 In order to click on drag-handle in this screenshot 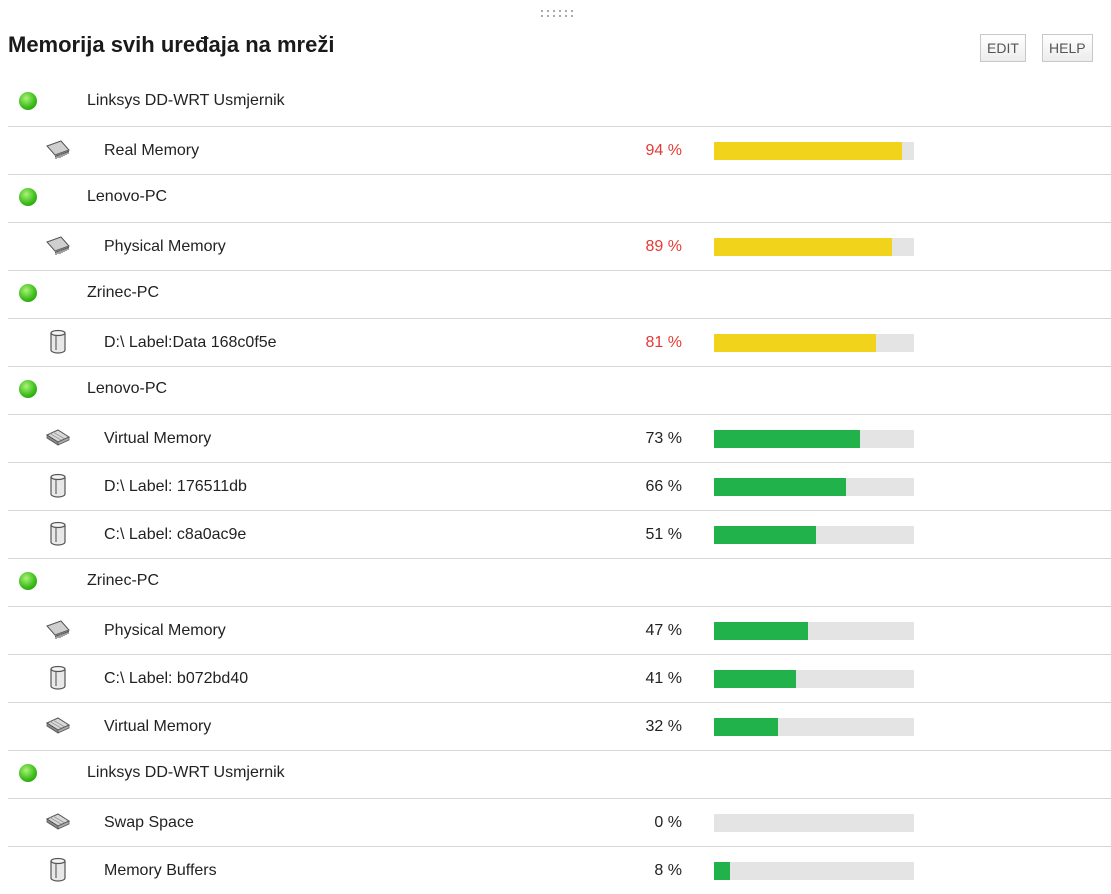, I will do `click(557, 14)`.